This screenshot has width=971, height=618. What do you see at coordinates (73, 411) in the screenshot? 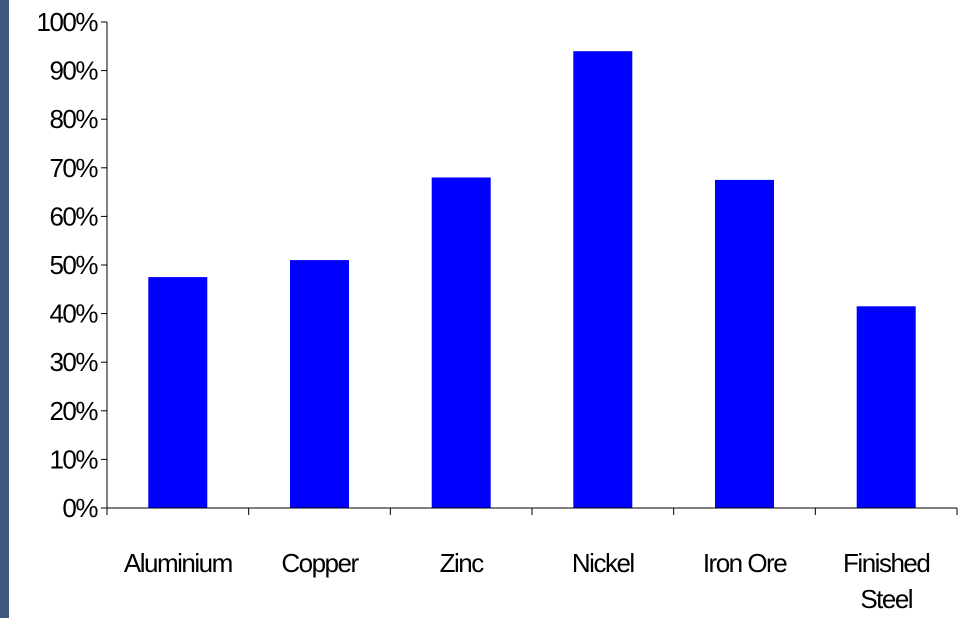
I see `y-tick-label: 20%` at bounding box center [73, 411].